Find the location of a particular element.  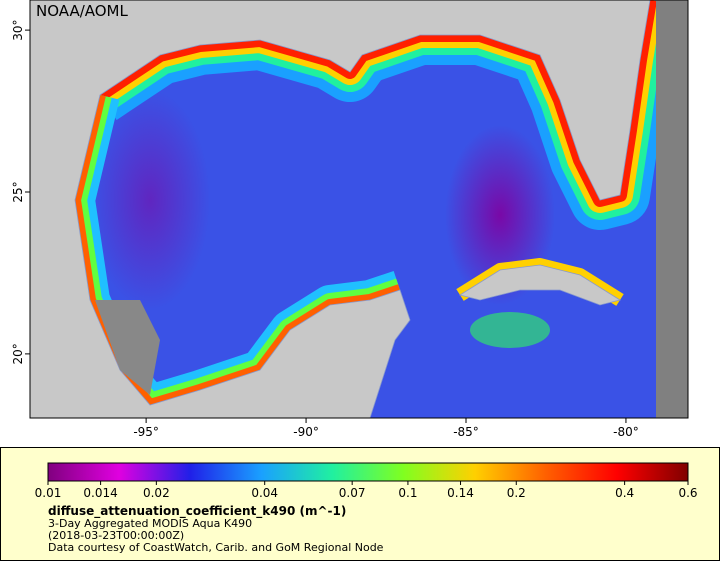

colorbar-tick-label: 0.014 is located at coordinates (100, 493).